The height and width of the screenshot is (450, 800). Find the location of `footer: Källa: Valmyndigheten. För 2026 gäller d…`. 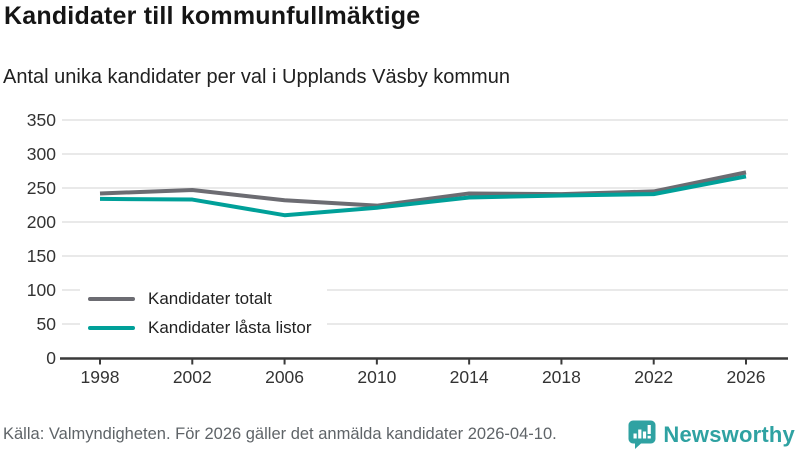

footer: Källa: Valmyndigheten. För 2026 gäller d… is located at coordinates (400, 434).